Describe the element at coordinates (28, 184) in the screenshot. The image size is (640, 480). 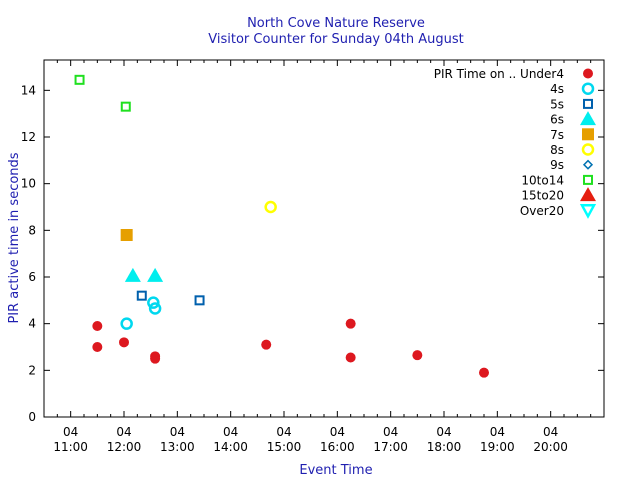
I see `y-tick-label: 10` at that location.